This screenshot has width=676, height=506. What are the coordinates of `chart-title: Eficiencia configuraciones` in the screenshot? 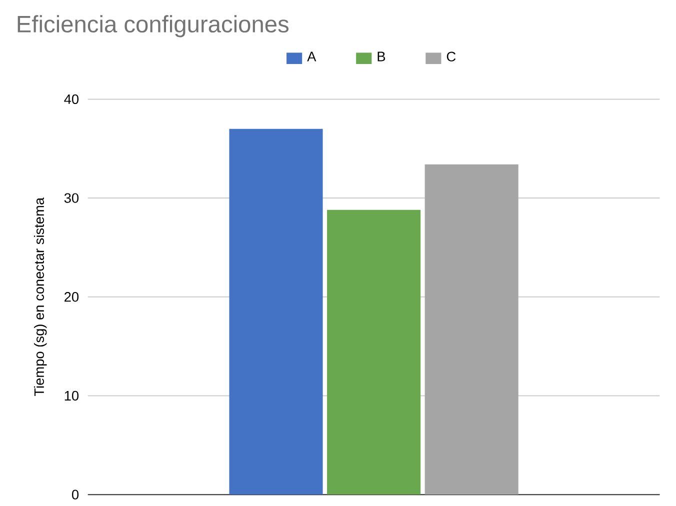 It's located at (153, 26).